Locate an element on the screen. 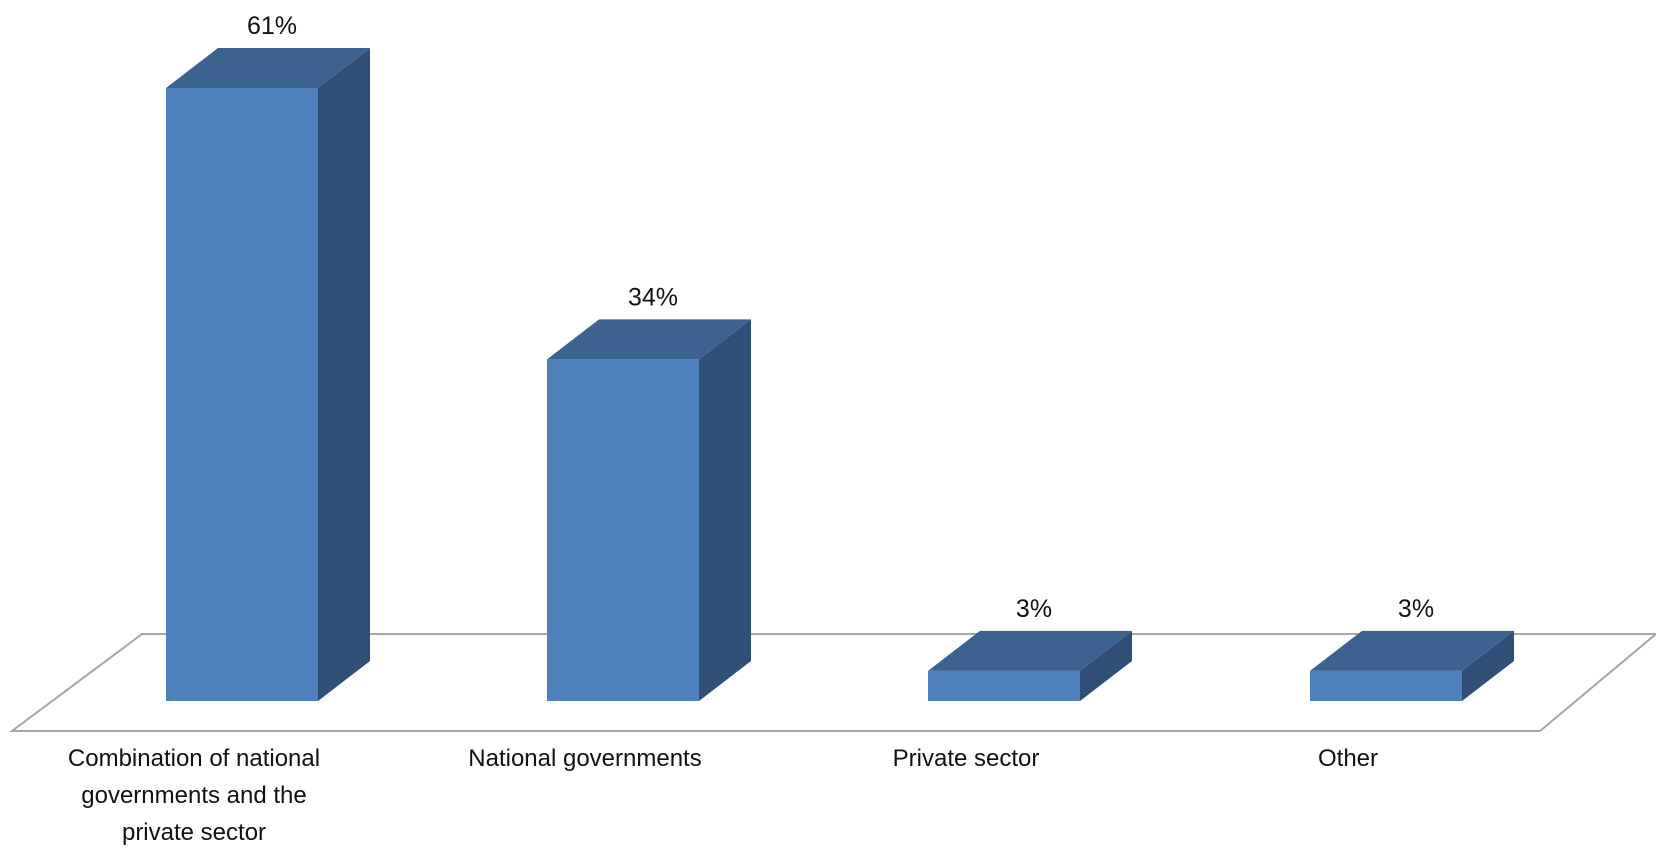 The height and width of the screenshot is (858, 1656). data-label: 61% is located at coordinates (272, 26).